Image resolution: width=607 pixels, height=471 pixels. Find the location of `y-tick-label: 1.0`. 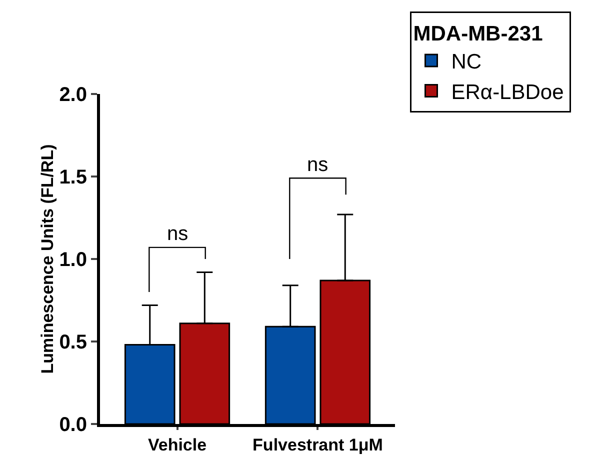

y-tick-label: 1.0 is located at coordinates (73, 260).